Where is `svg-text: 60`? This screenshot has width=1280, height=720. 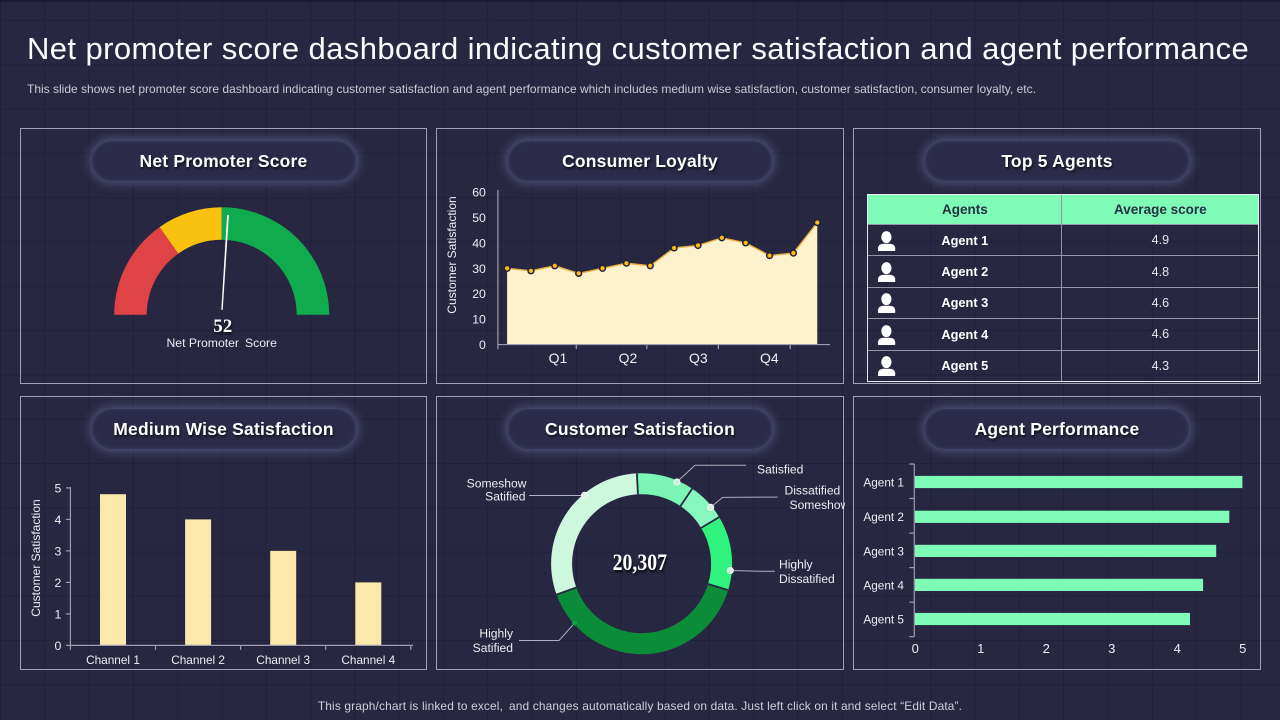
svg-text: 60 is located at coordinates (479, 193).